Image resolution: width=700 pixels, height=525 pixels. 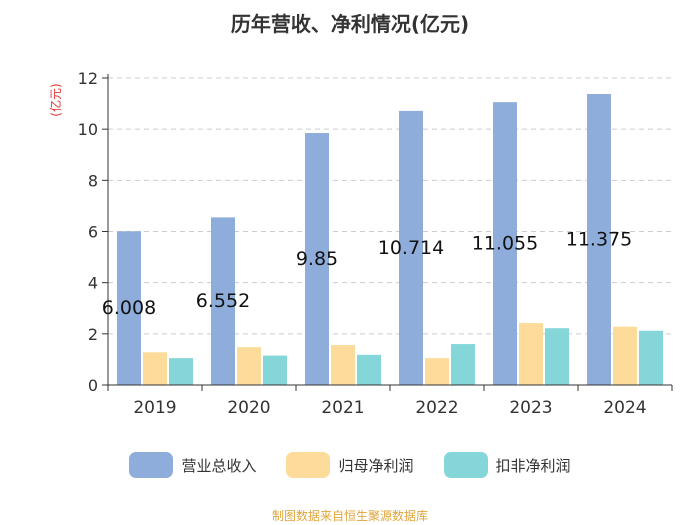 I want to click on bar-revenue-2022, so click(x=411, y=247).